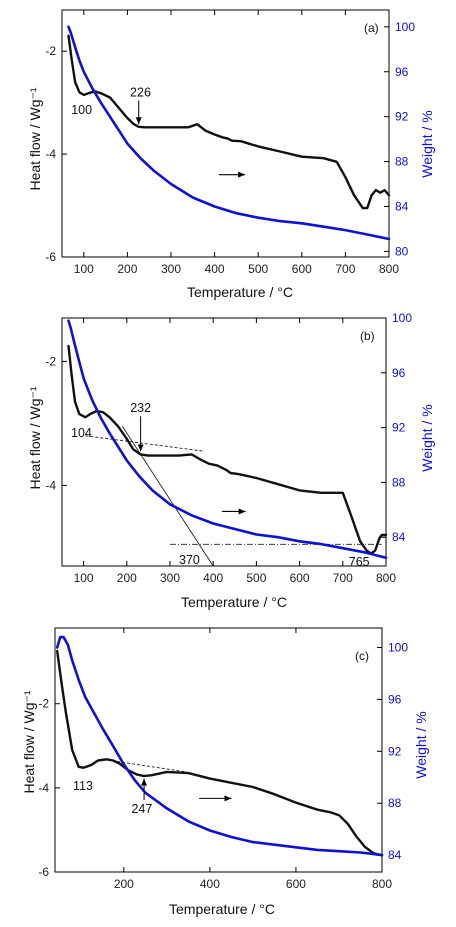 This screenshot has height=927, width=456. I want to click on heat-flow-curve, so click(229, 122).